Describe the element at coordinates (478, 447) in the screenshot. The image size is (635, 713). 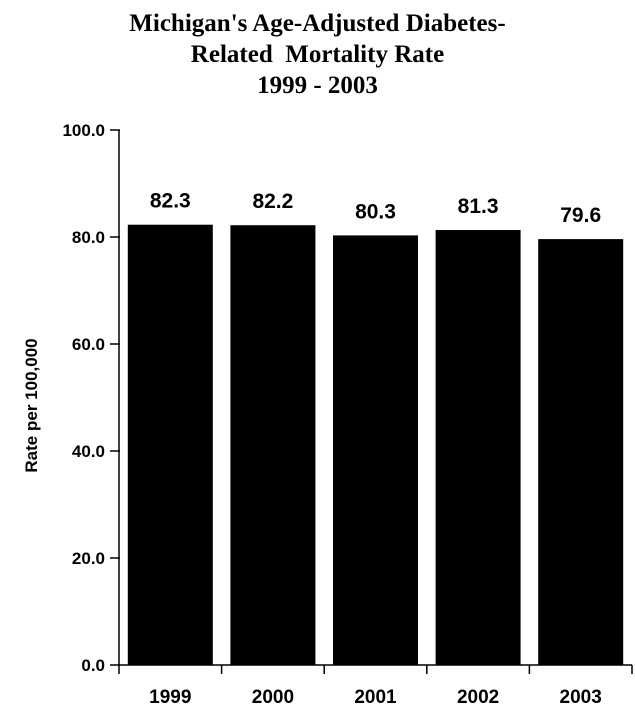
I see `bar-2002` at that location.